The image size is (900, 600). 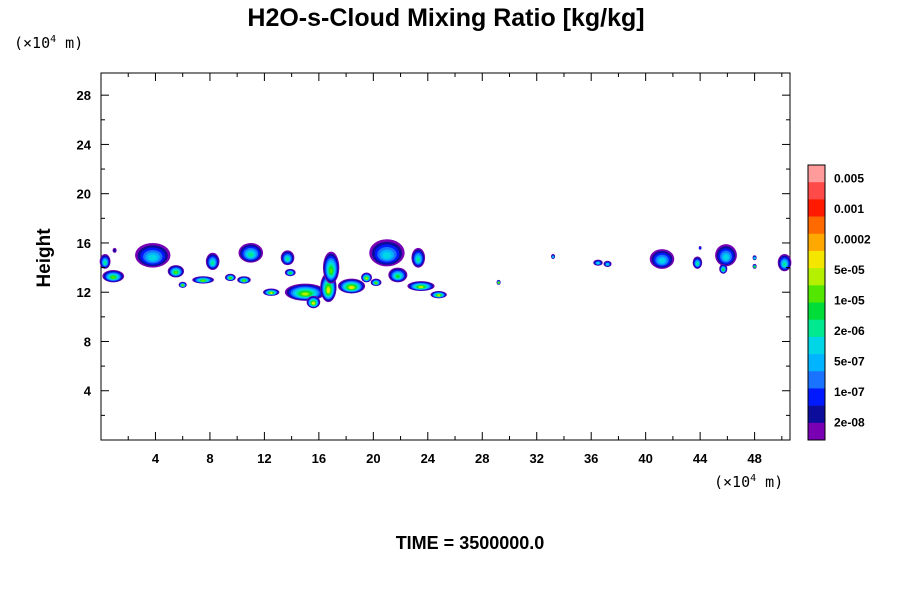 I want to click on x-tick-label: 44, so click(x=700, y=458).